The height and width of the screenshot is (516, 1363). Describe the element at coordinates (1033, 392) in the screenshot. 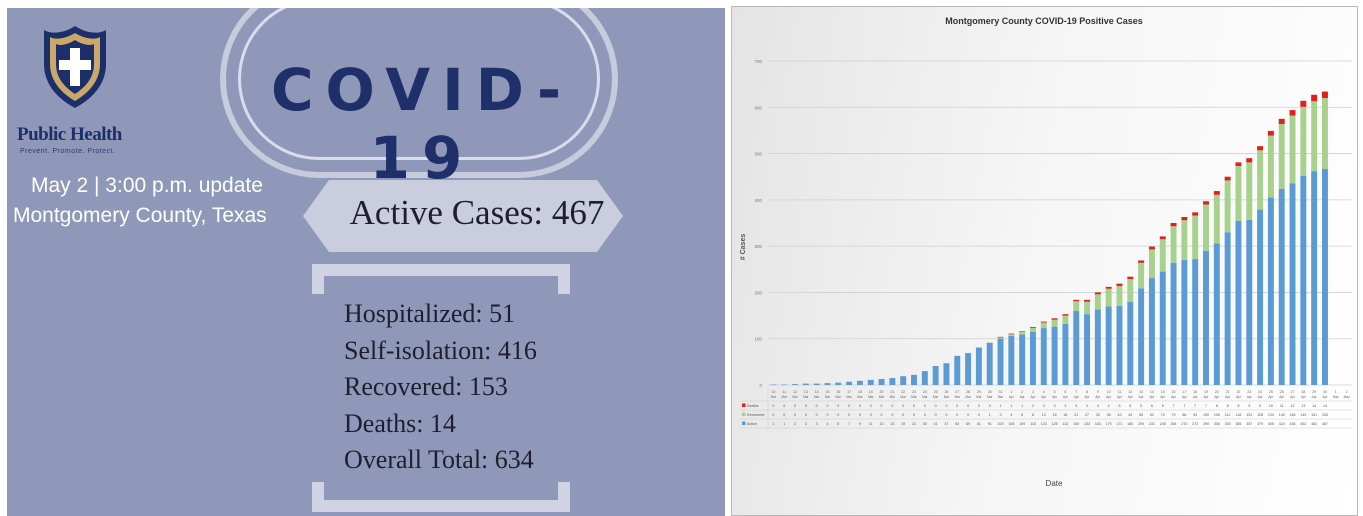

I see `x-tick-day: 3` at that location.